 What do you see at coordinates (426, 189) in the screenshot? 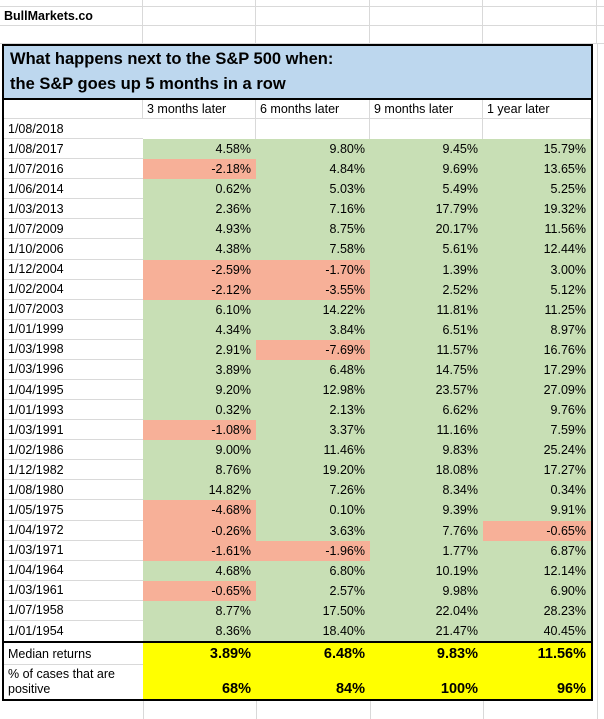
I see `data-cell: 5.49%` at bounding box center [426, 189].